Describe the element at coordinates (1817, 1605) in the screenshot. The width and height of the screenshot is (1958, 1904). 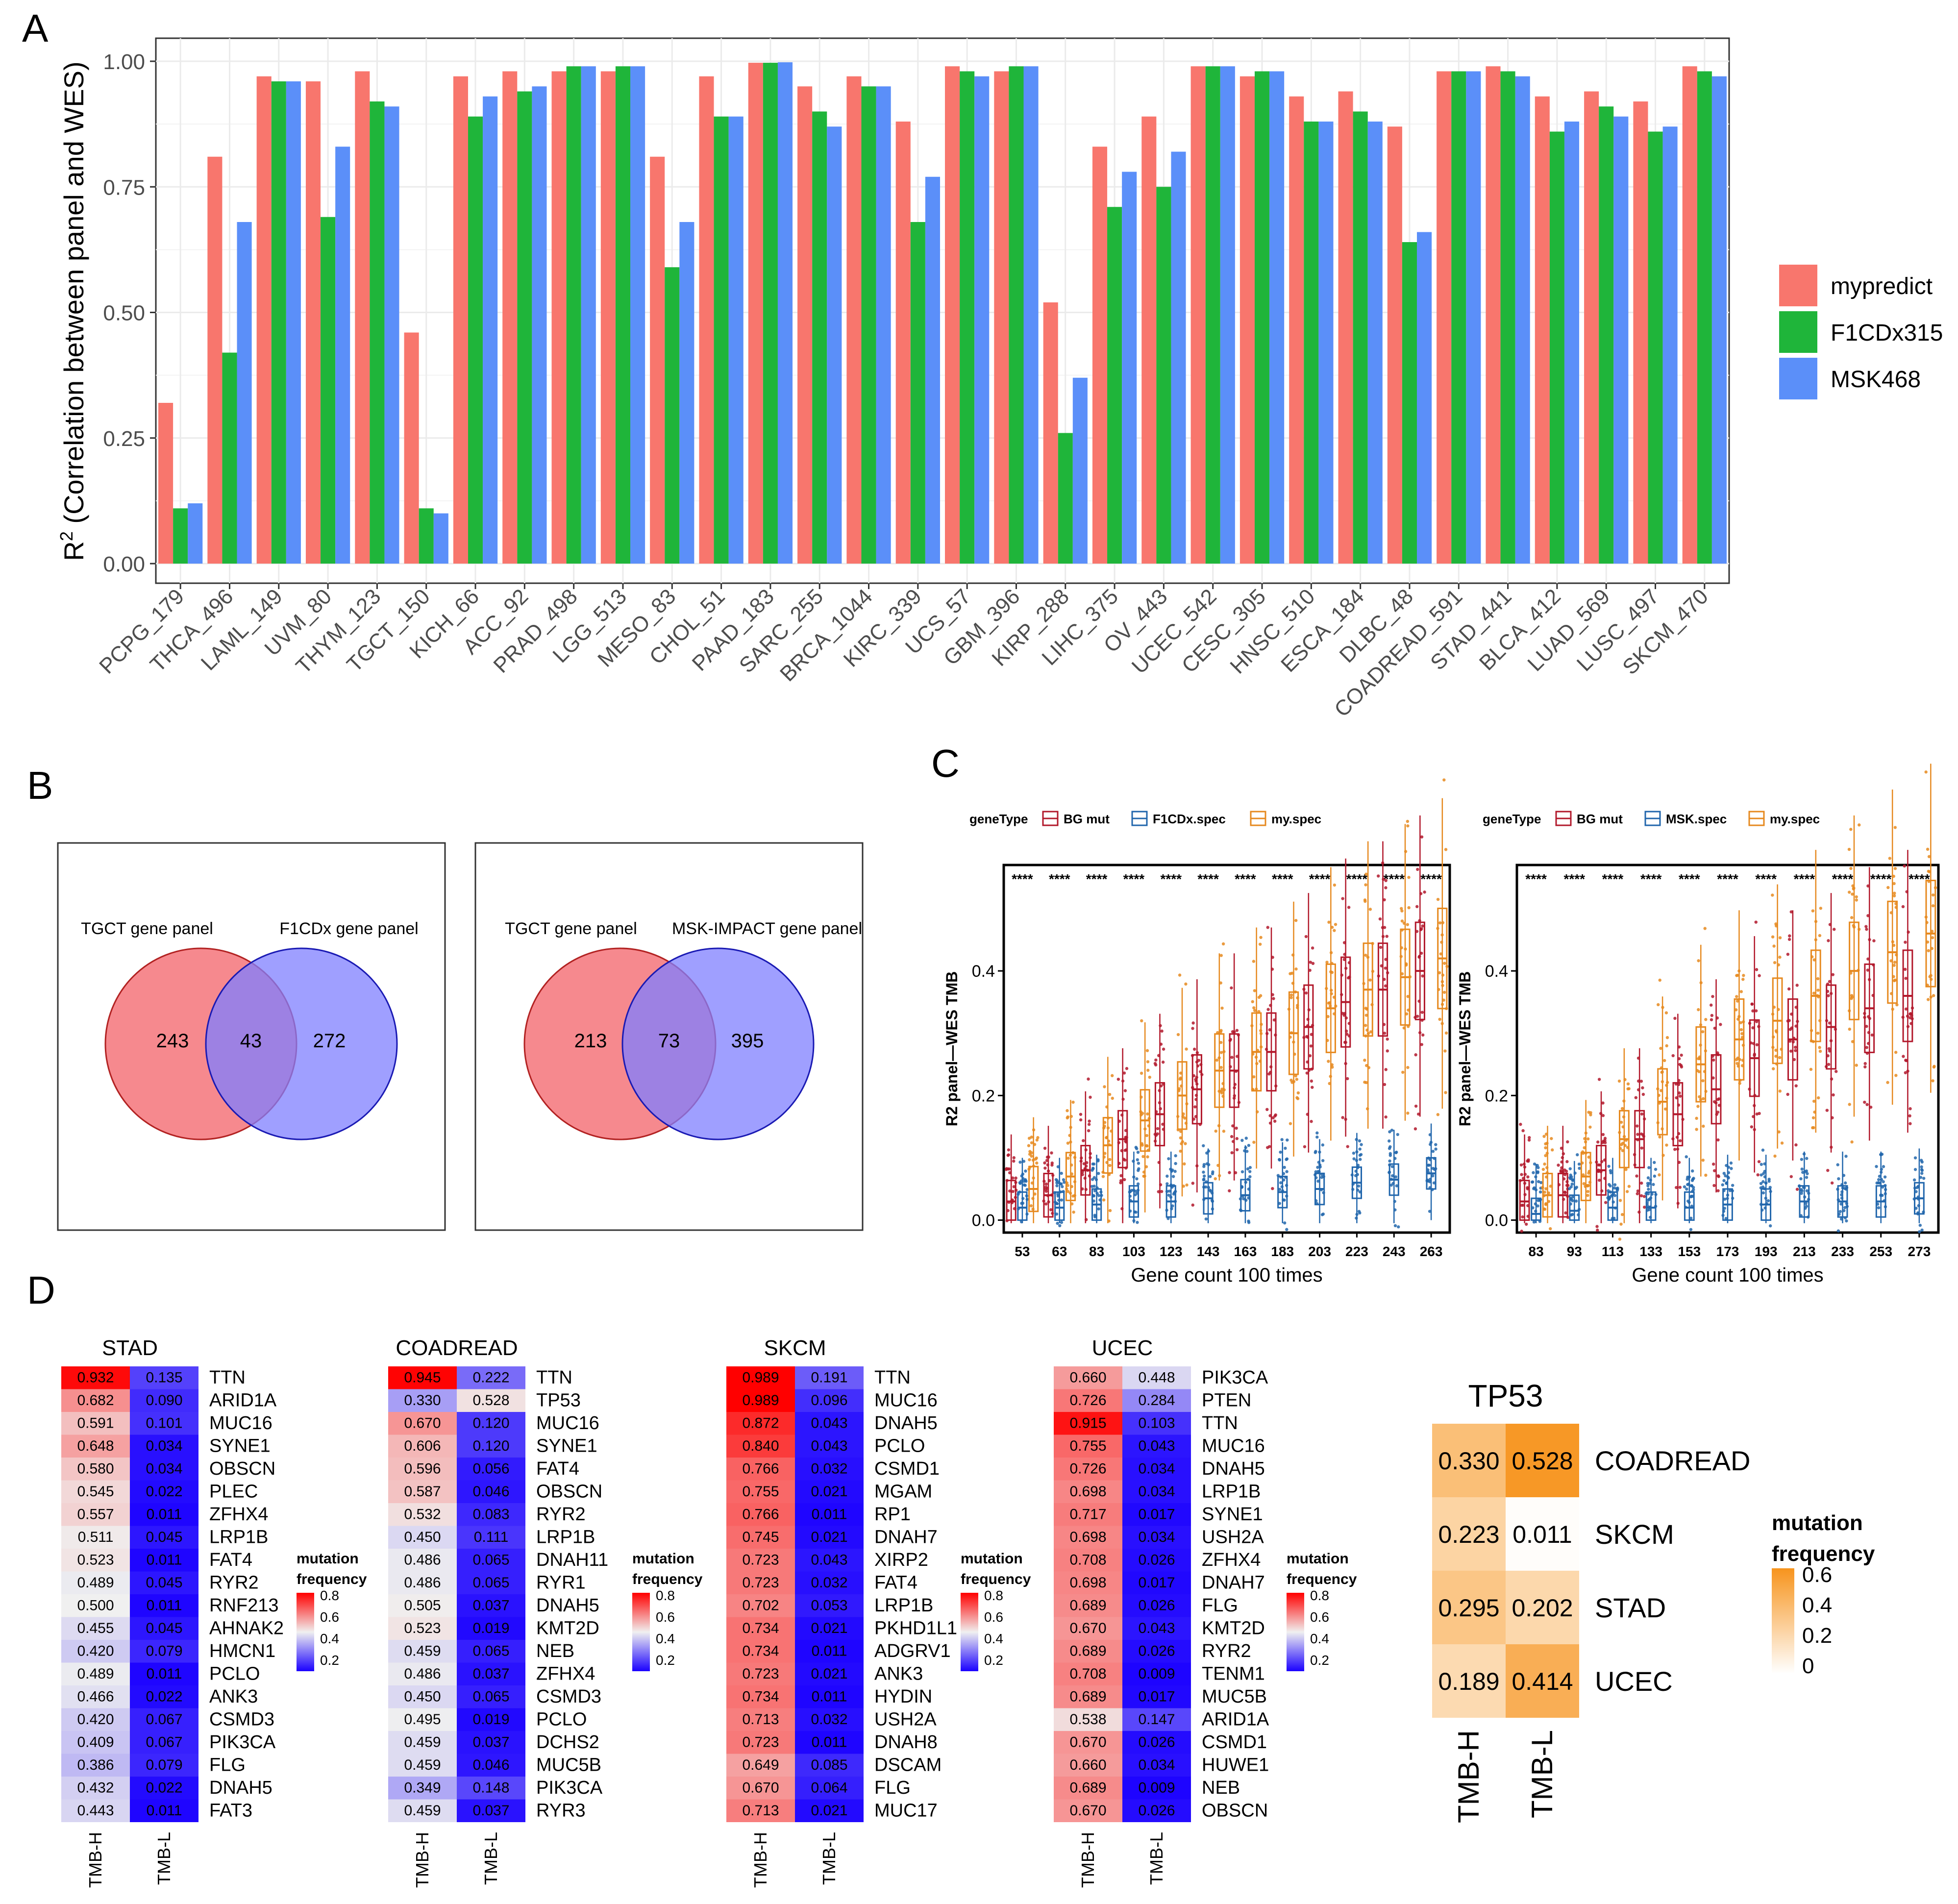
I see `tp53-legend-tick: 0.4` at that location.